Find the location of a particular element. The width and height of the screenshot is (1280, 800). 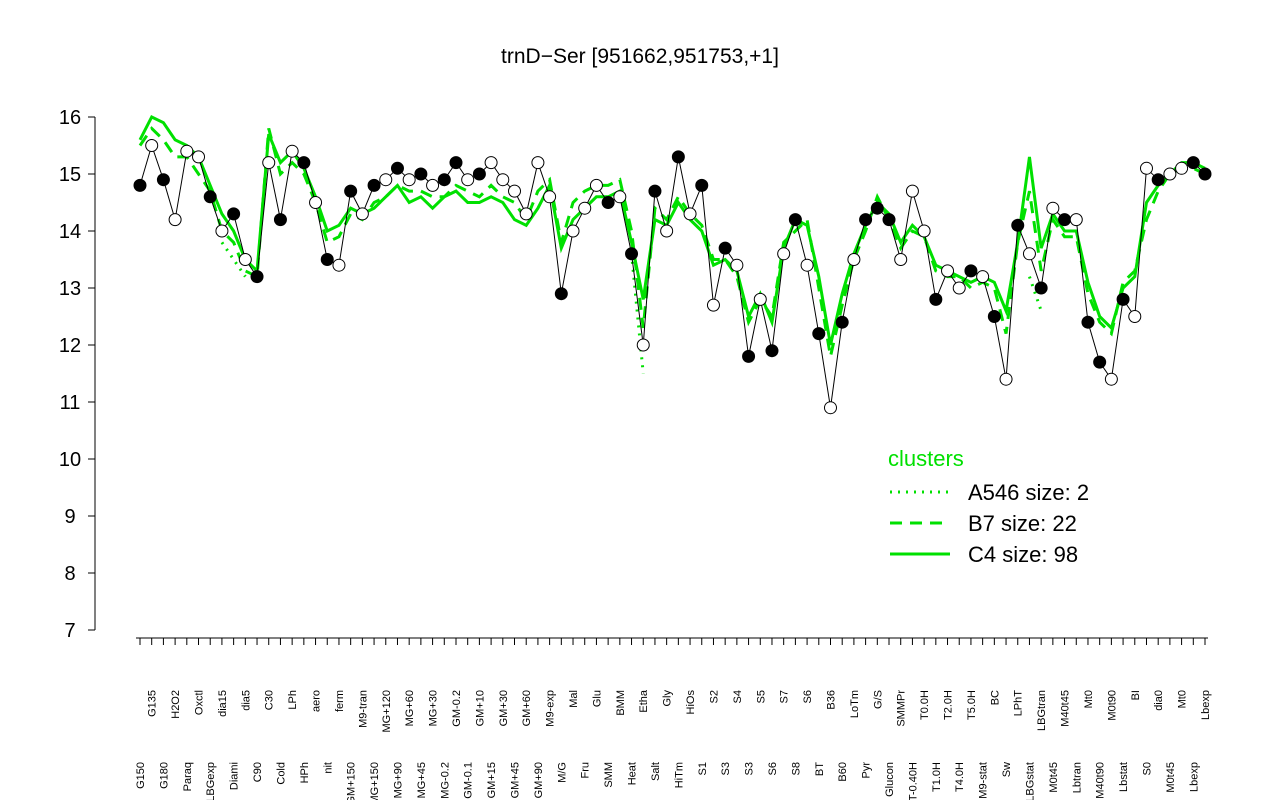

x-tick-label: S3 is located at coordinates (750, 768).